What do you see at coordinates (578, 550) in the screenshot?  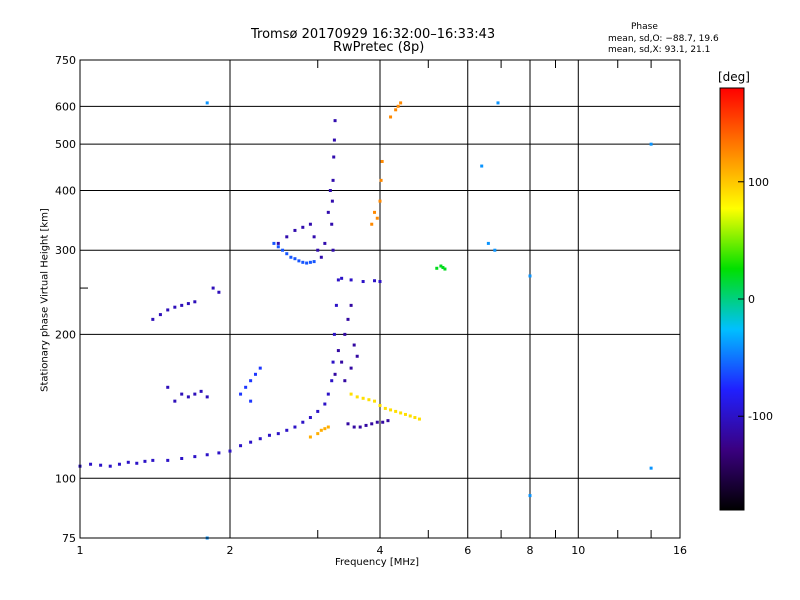 I see `x-tick-label: 10` at bounding box center [578, 550].